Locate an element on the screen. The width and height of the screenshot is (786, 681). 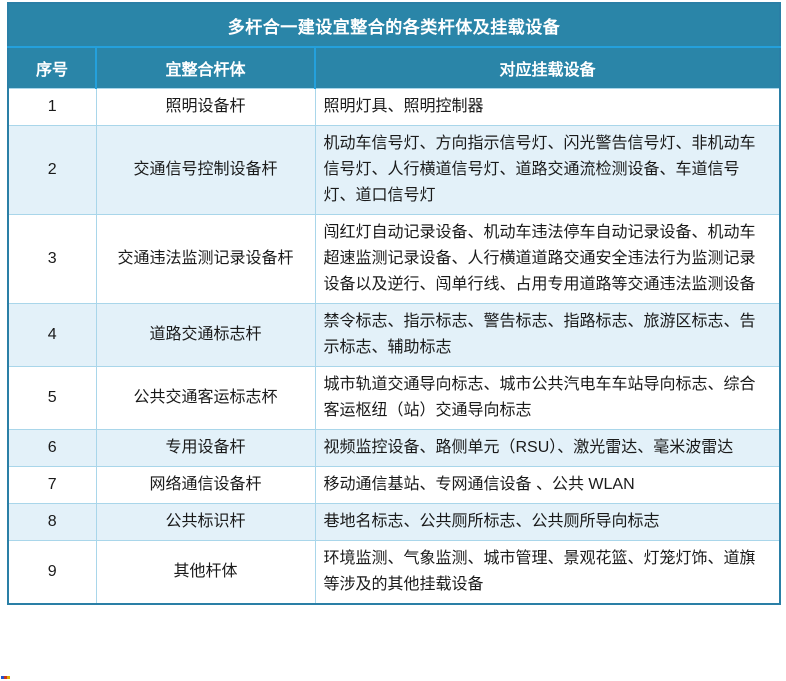
table-row: 6 专用设备杆 视频监控设备、路侧单元（RSU）、激光雷达、毫米波雷达 is located at coordinates (394, 448).